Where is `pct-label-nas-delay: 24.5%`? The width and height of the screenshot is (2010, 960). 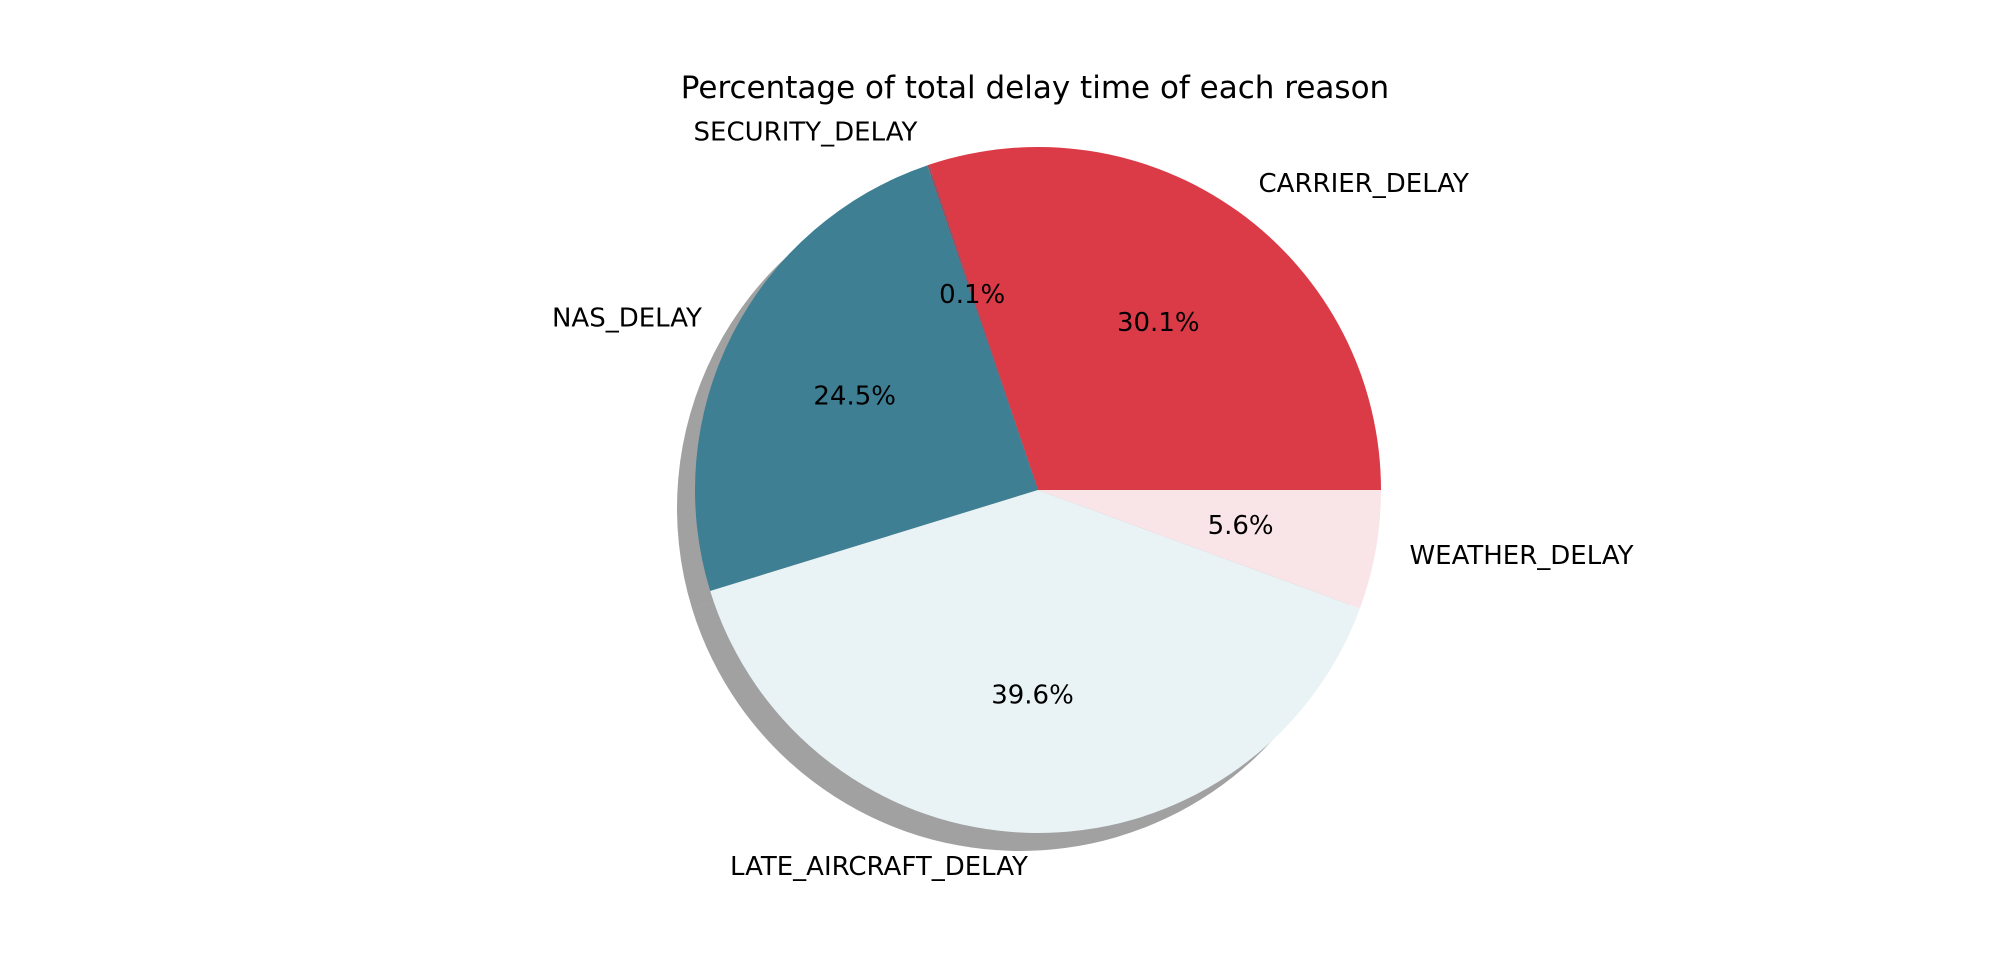 pct-label-nas-delay: 24.5% is located at coordinates (854, 396).